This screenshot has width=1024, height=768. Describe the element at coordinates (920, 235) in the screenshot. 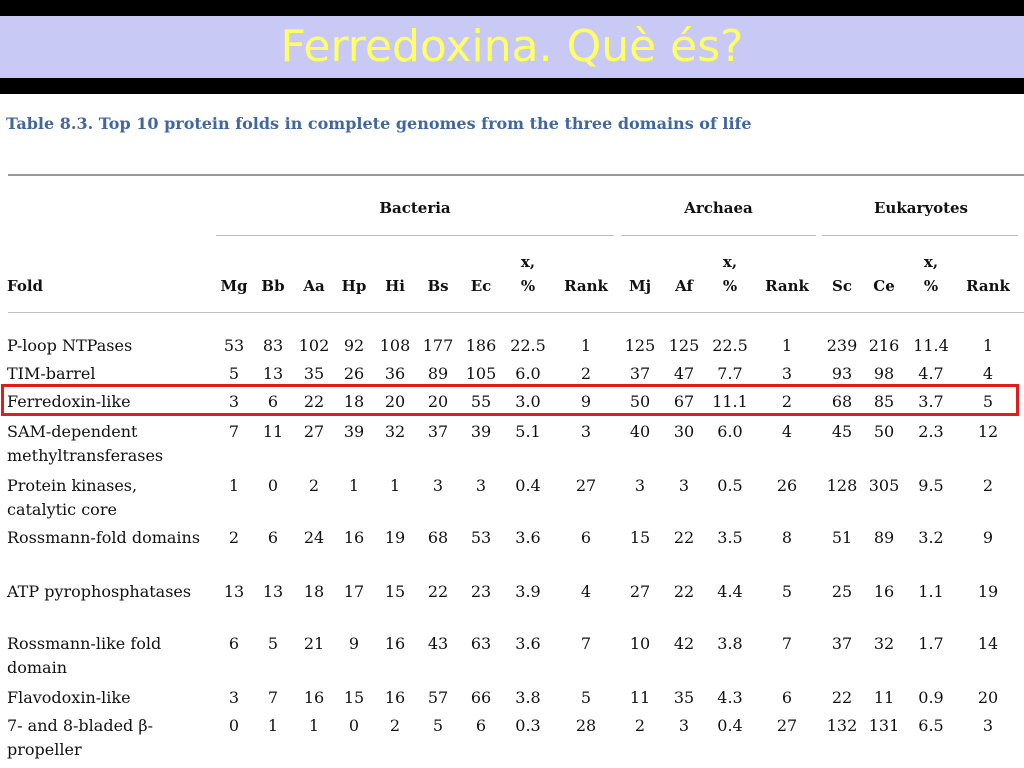

I see `group-rule-eukaryotes` at that location.